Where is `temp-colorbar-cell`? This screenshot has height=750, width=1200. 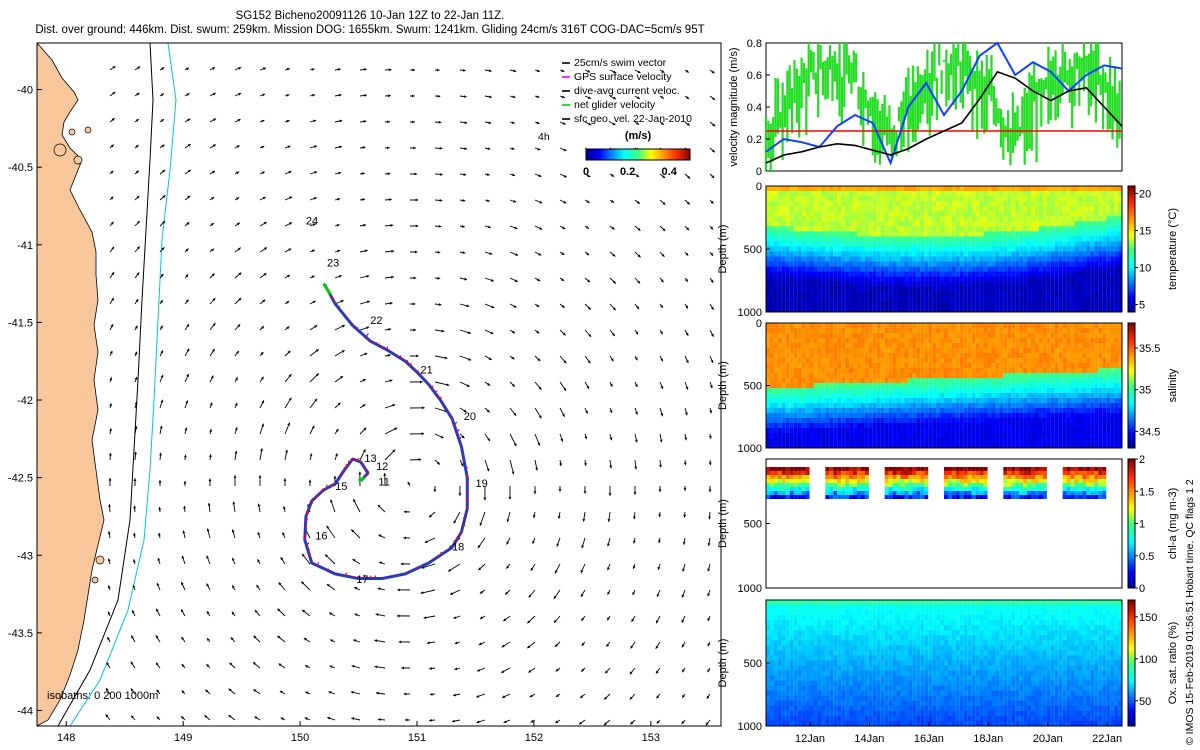 temp-colorbar-cell is located at coordinates (1131, 271).